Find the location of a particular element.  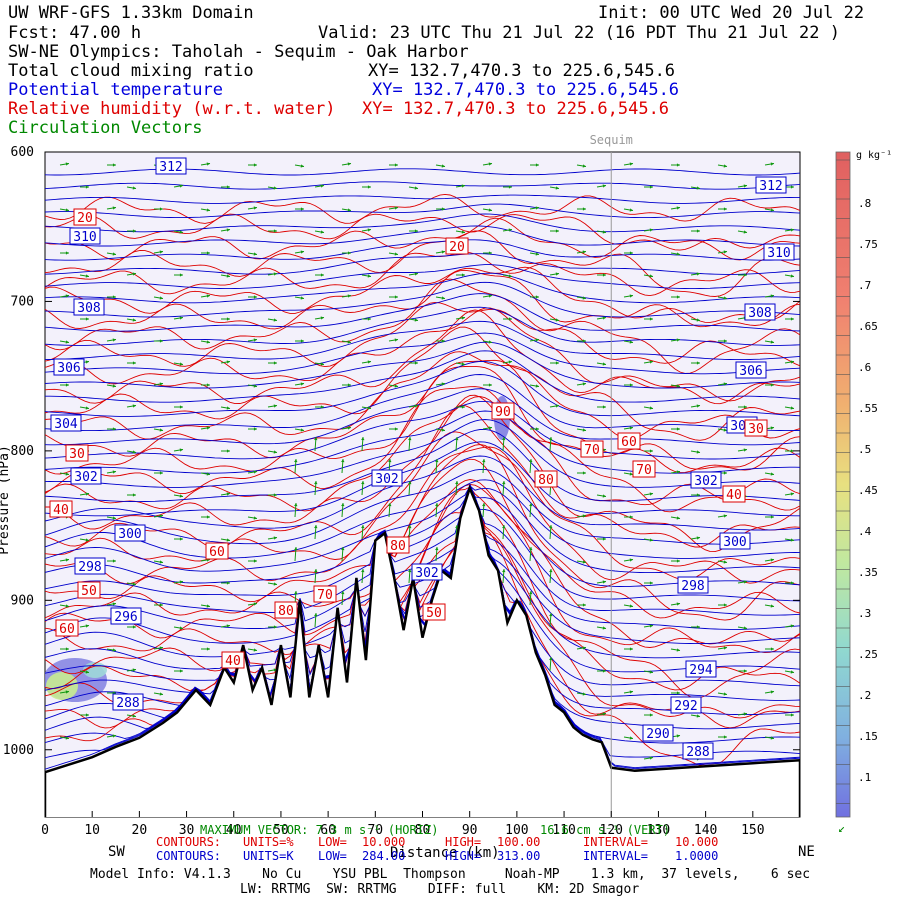

rh-info-token: HIGH= is located at coordinates (463, 842).